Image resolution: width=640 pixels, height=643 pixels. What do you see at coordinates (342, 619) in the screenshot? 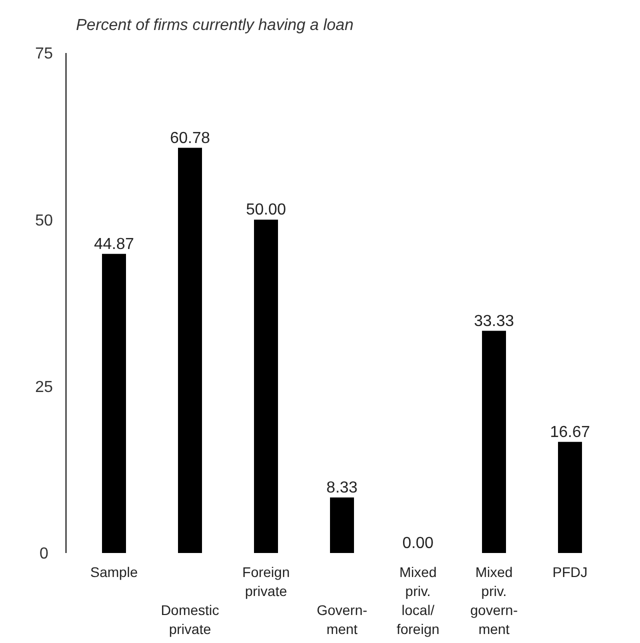
I see `x-tick-label: Govern- ment` at bounding box center [342, 619].